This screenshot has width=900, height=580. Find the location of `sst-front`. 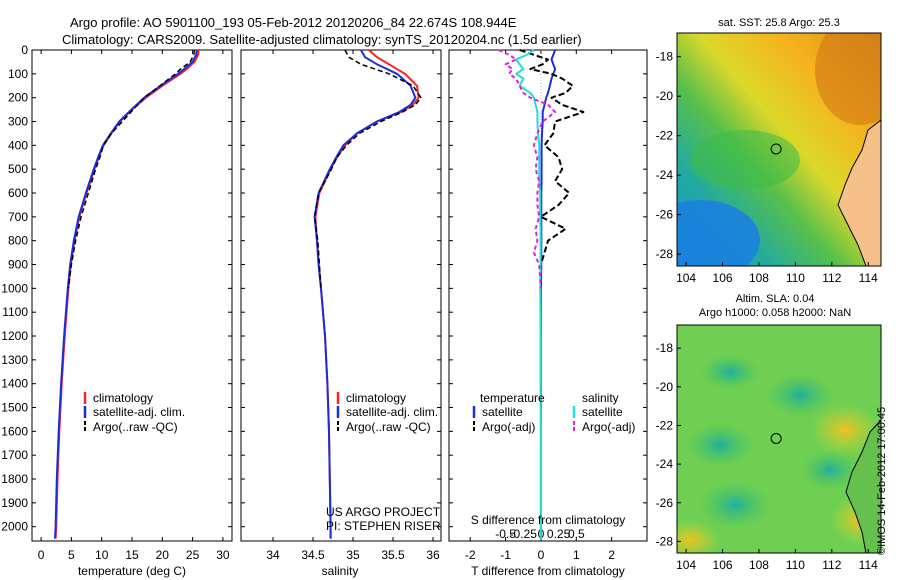

sst-front is located at coordinates (745, 160).